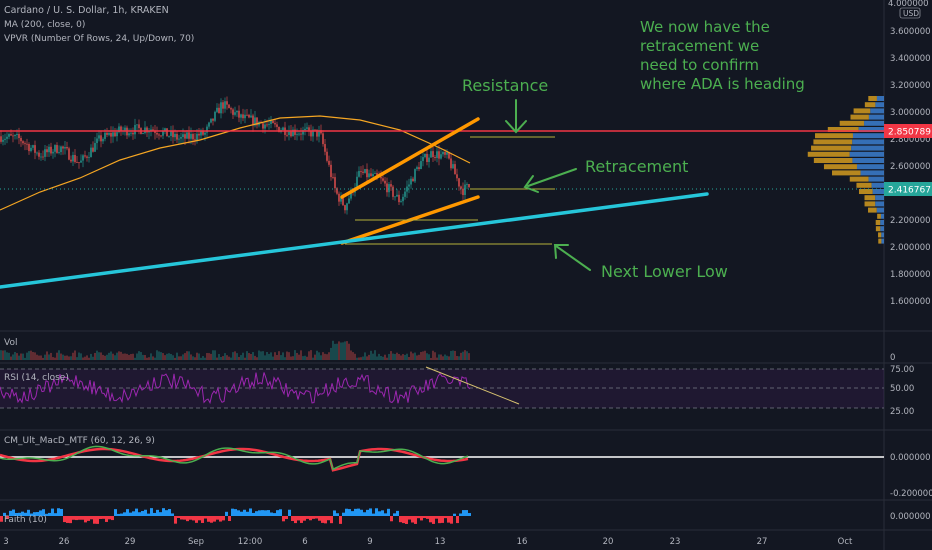 The width and height of the screenshot is (932, 550). Describe the element at coordinates (99, 39) in the screenshot. I see `study-vpvr: VPVR (Number Of Rows, 24, Up/Down, 70)` at that location.